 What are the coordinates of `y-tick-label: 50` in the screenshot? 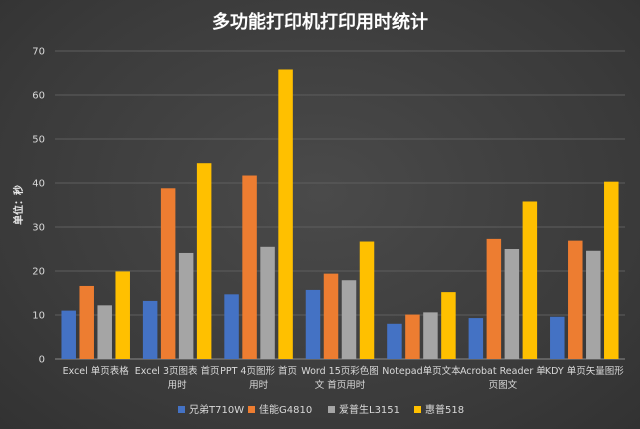 It's located at (38, 140).